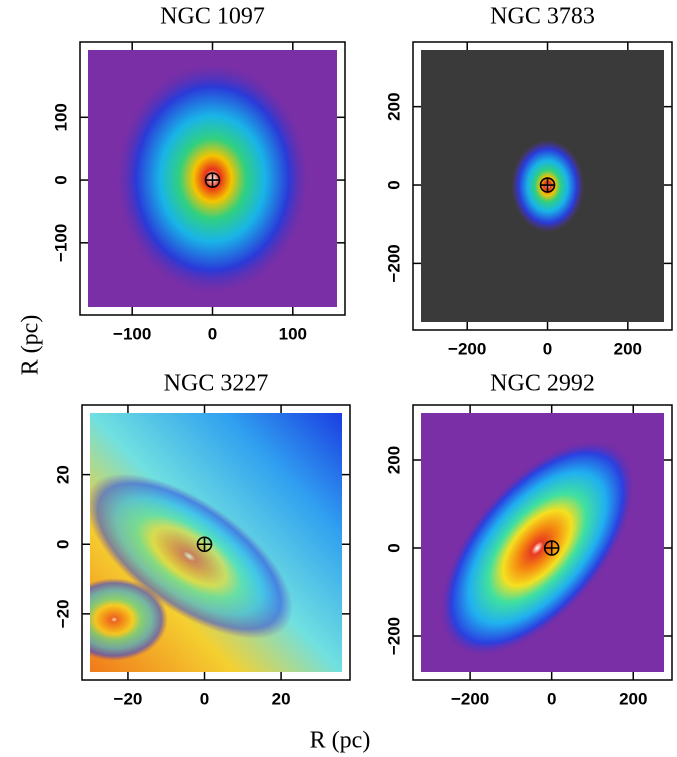 Image resolution: width=677 pixels, height=757 pixels. I want to click on panel-title: NGC 3783, so click(542, 17).